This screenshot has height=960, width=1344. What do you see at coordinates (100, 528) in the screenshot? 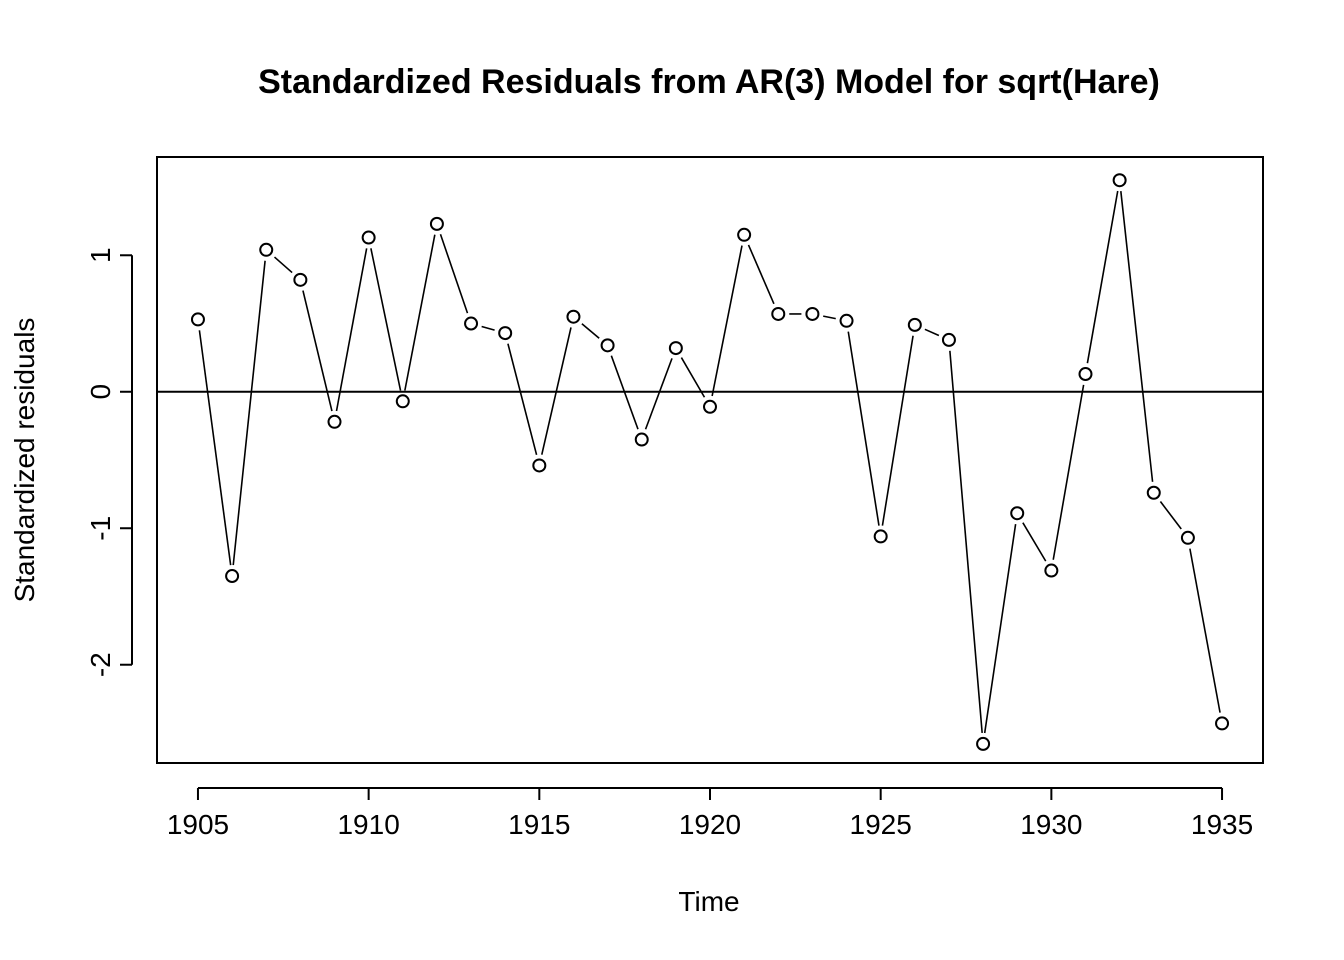
I see `y-tick-label: -1` at bounding box center [100, 528].